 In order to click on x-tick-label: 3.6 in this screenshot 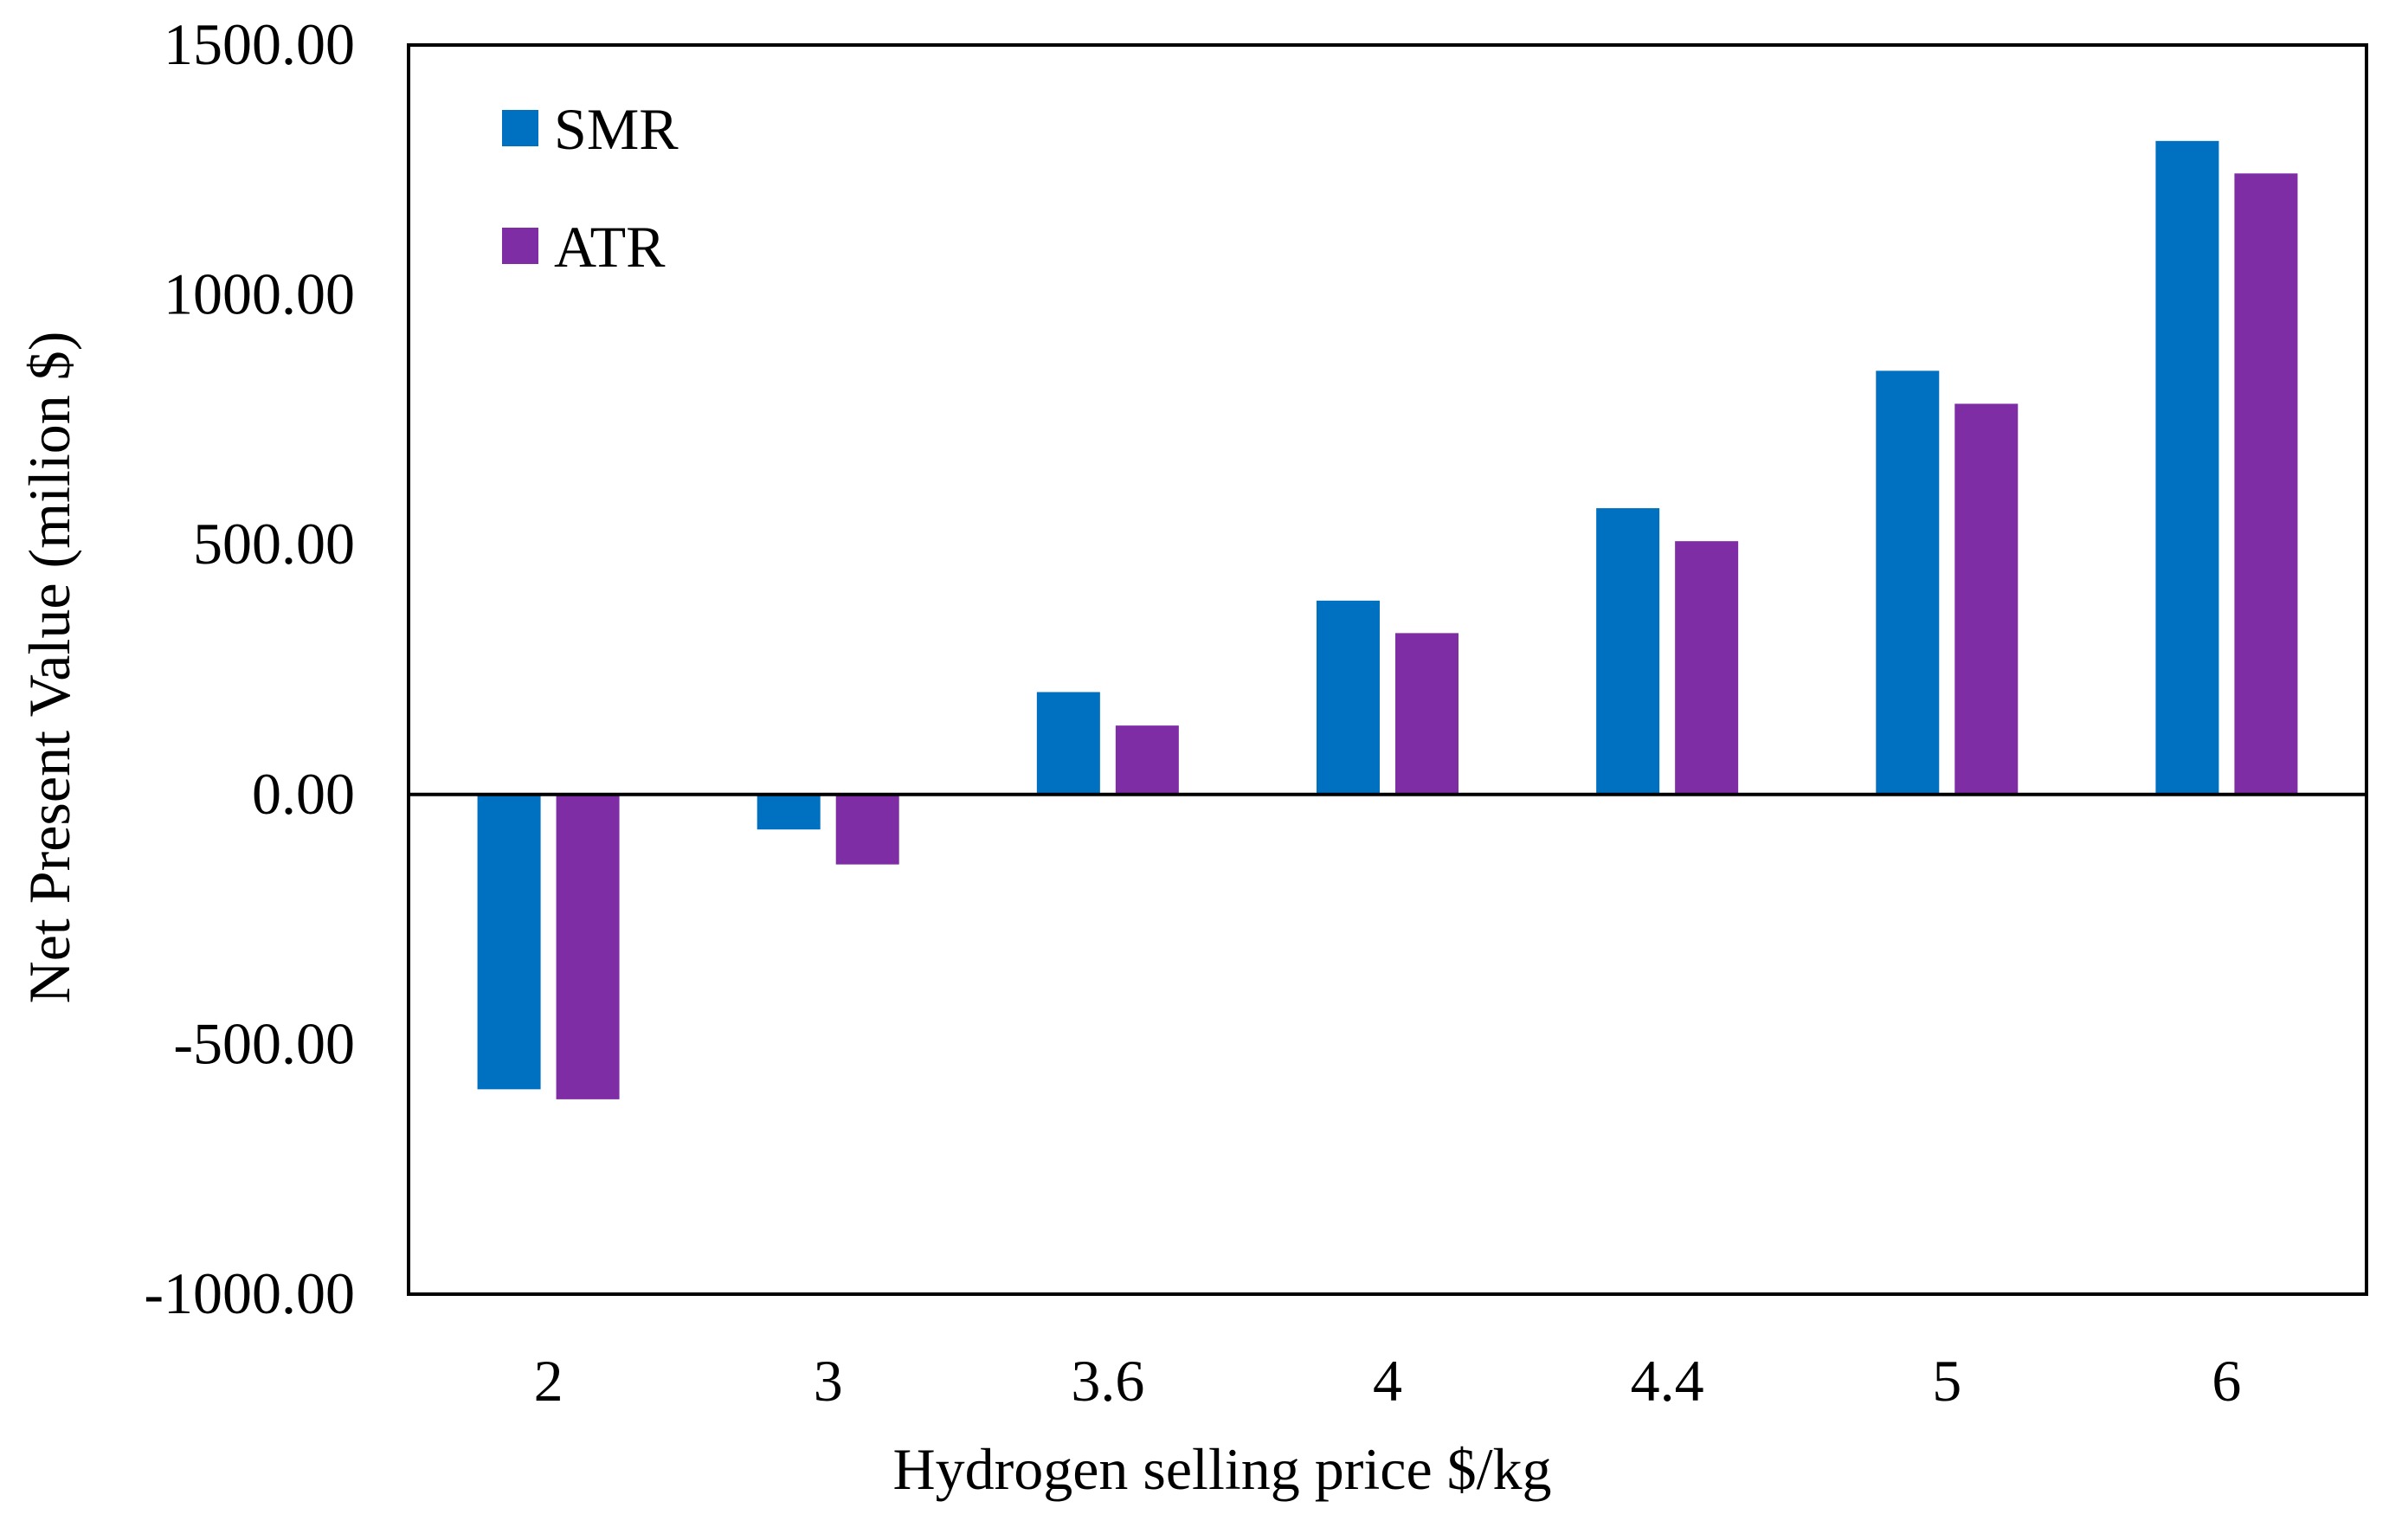, I will do `click(1107, 1381)`.